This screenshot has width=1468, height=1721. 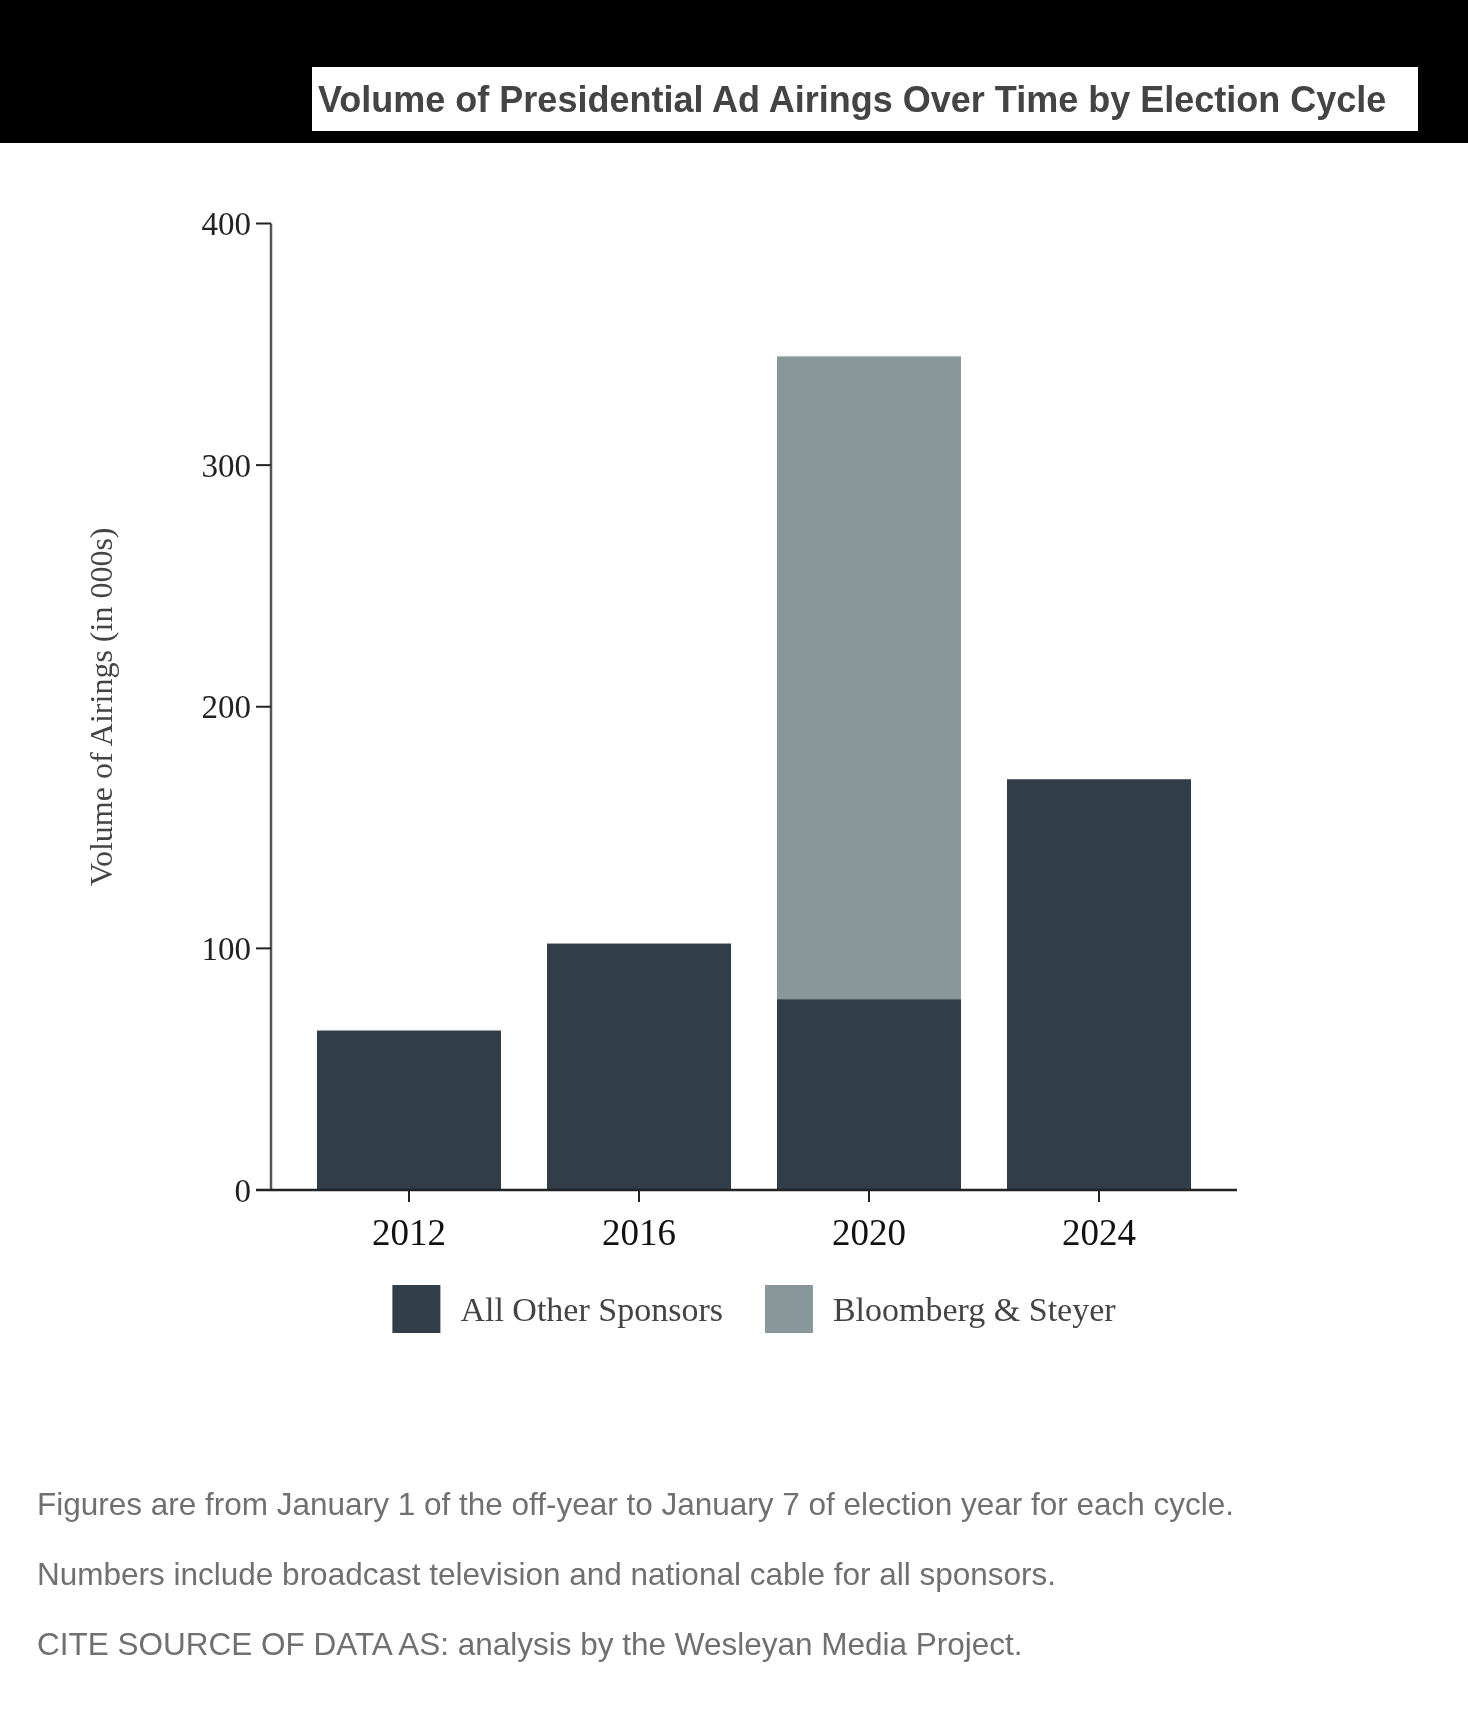 I want to click on y-tick-label: 200, so click(x=226, y=707).